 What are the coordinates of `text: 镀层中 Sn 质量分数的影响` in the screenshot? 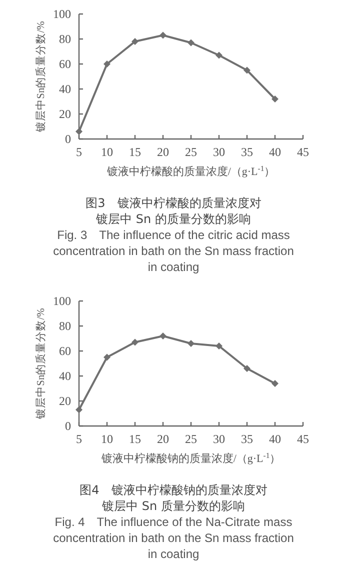 It's located at (173, 506).